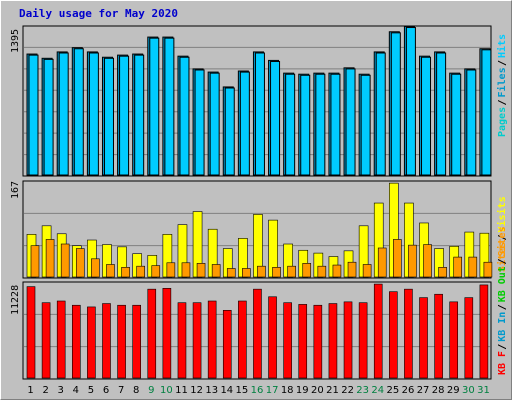 This screenshot has height=400, width=512. Describe the element at coordinates (257, 390) in the screenshot. I see `day-label: 16` at that location.